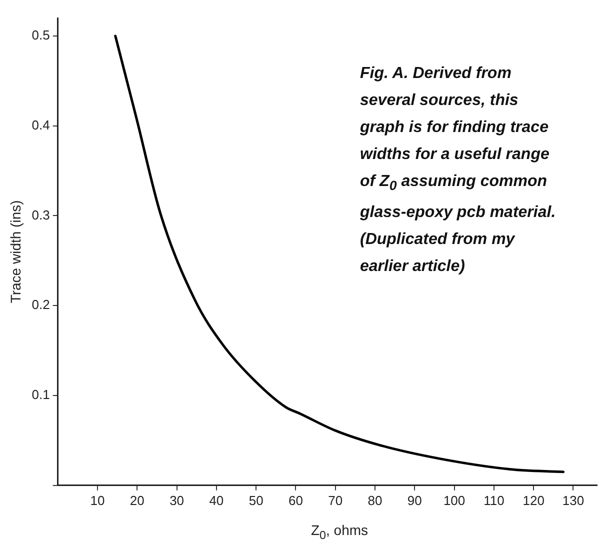 The image size is (599, 550). I want to click on x-tick-label: 40, so click(216, 500).